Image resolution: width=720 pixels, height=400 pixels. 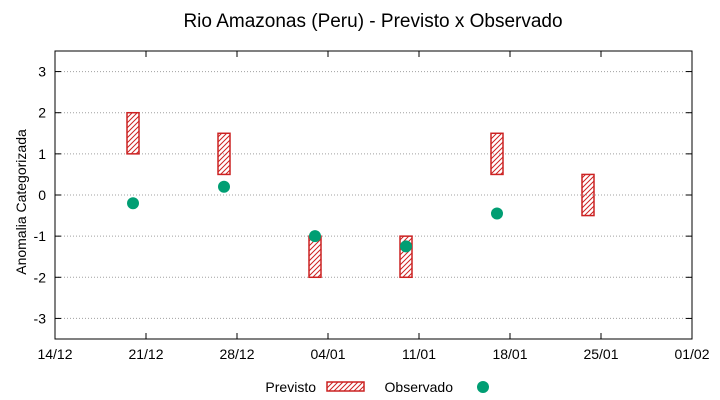 What do you see at coordinates (600, 354) in the screenshot?
I see `x-tick-label: 25/01` at bounding box center [600, 354].